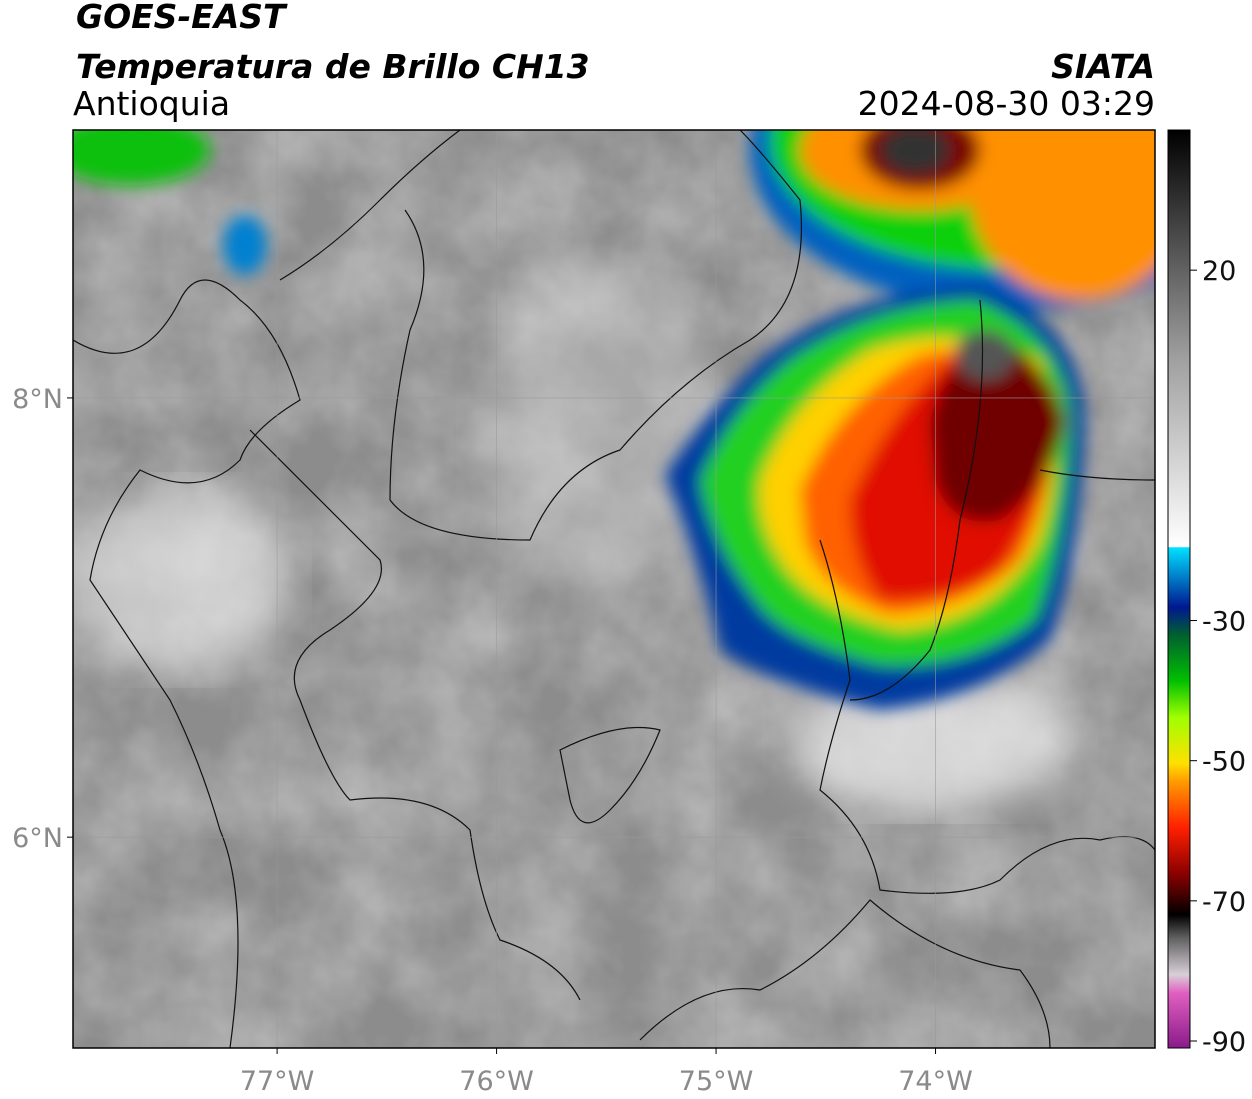  I want to click on x-tick-label: 75°W, so click(716, 1081).